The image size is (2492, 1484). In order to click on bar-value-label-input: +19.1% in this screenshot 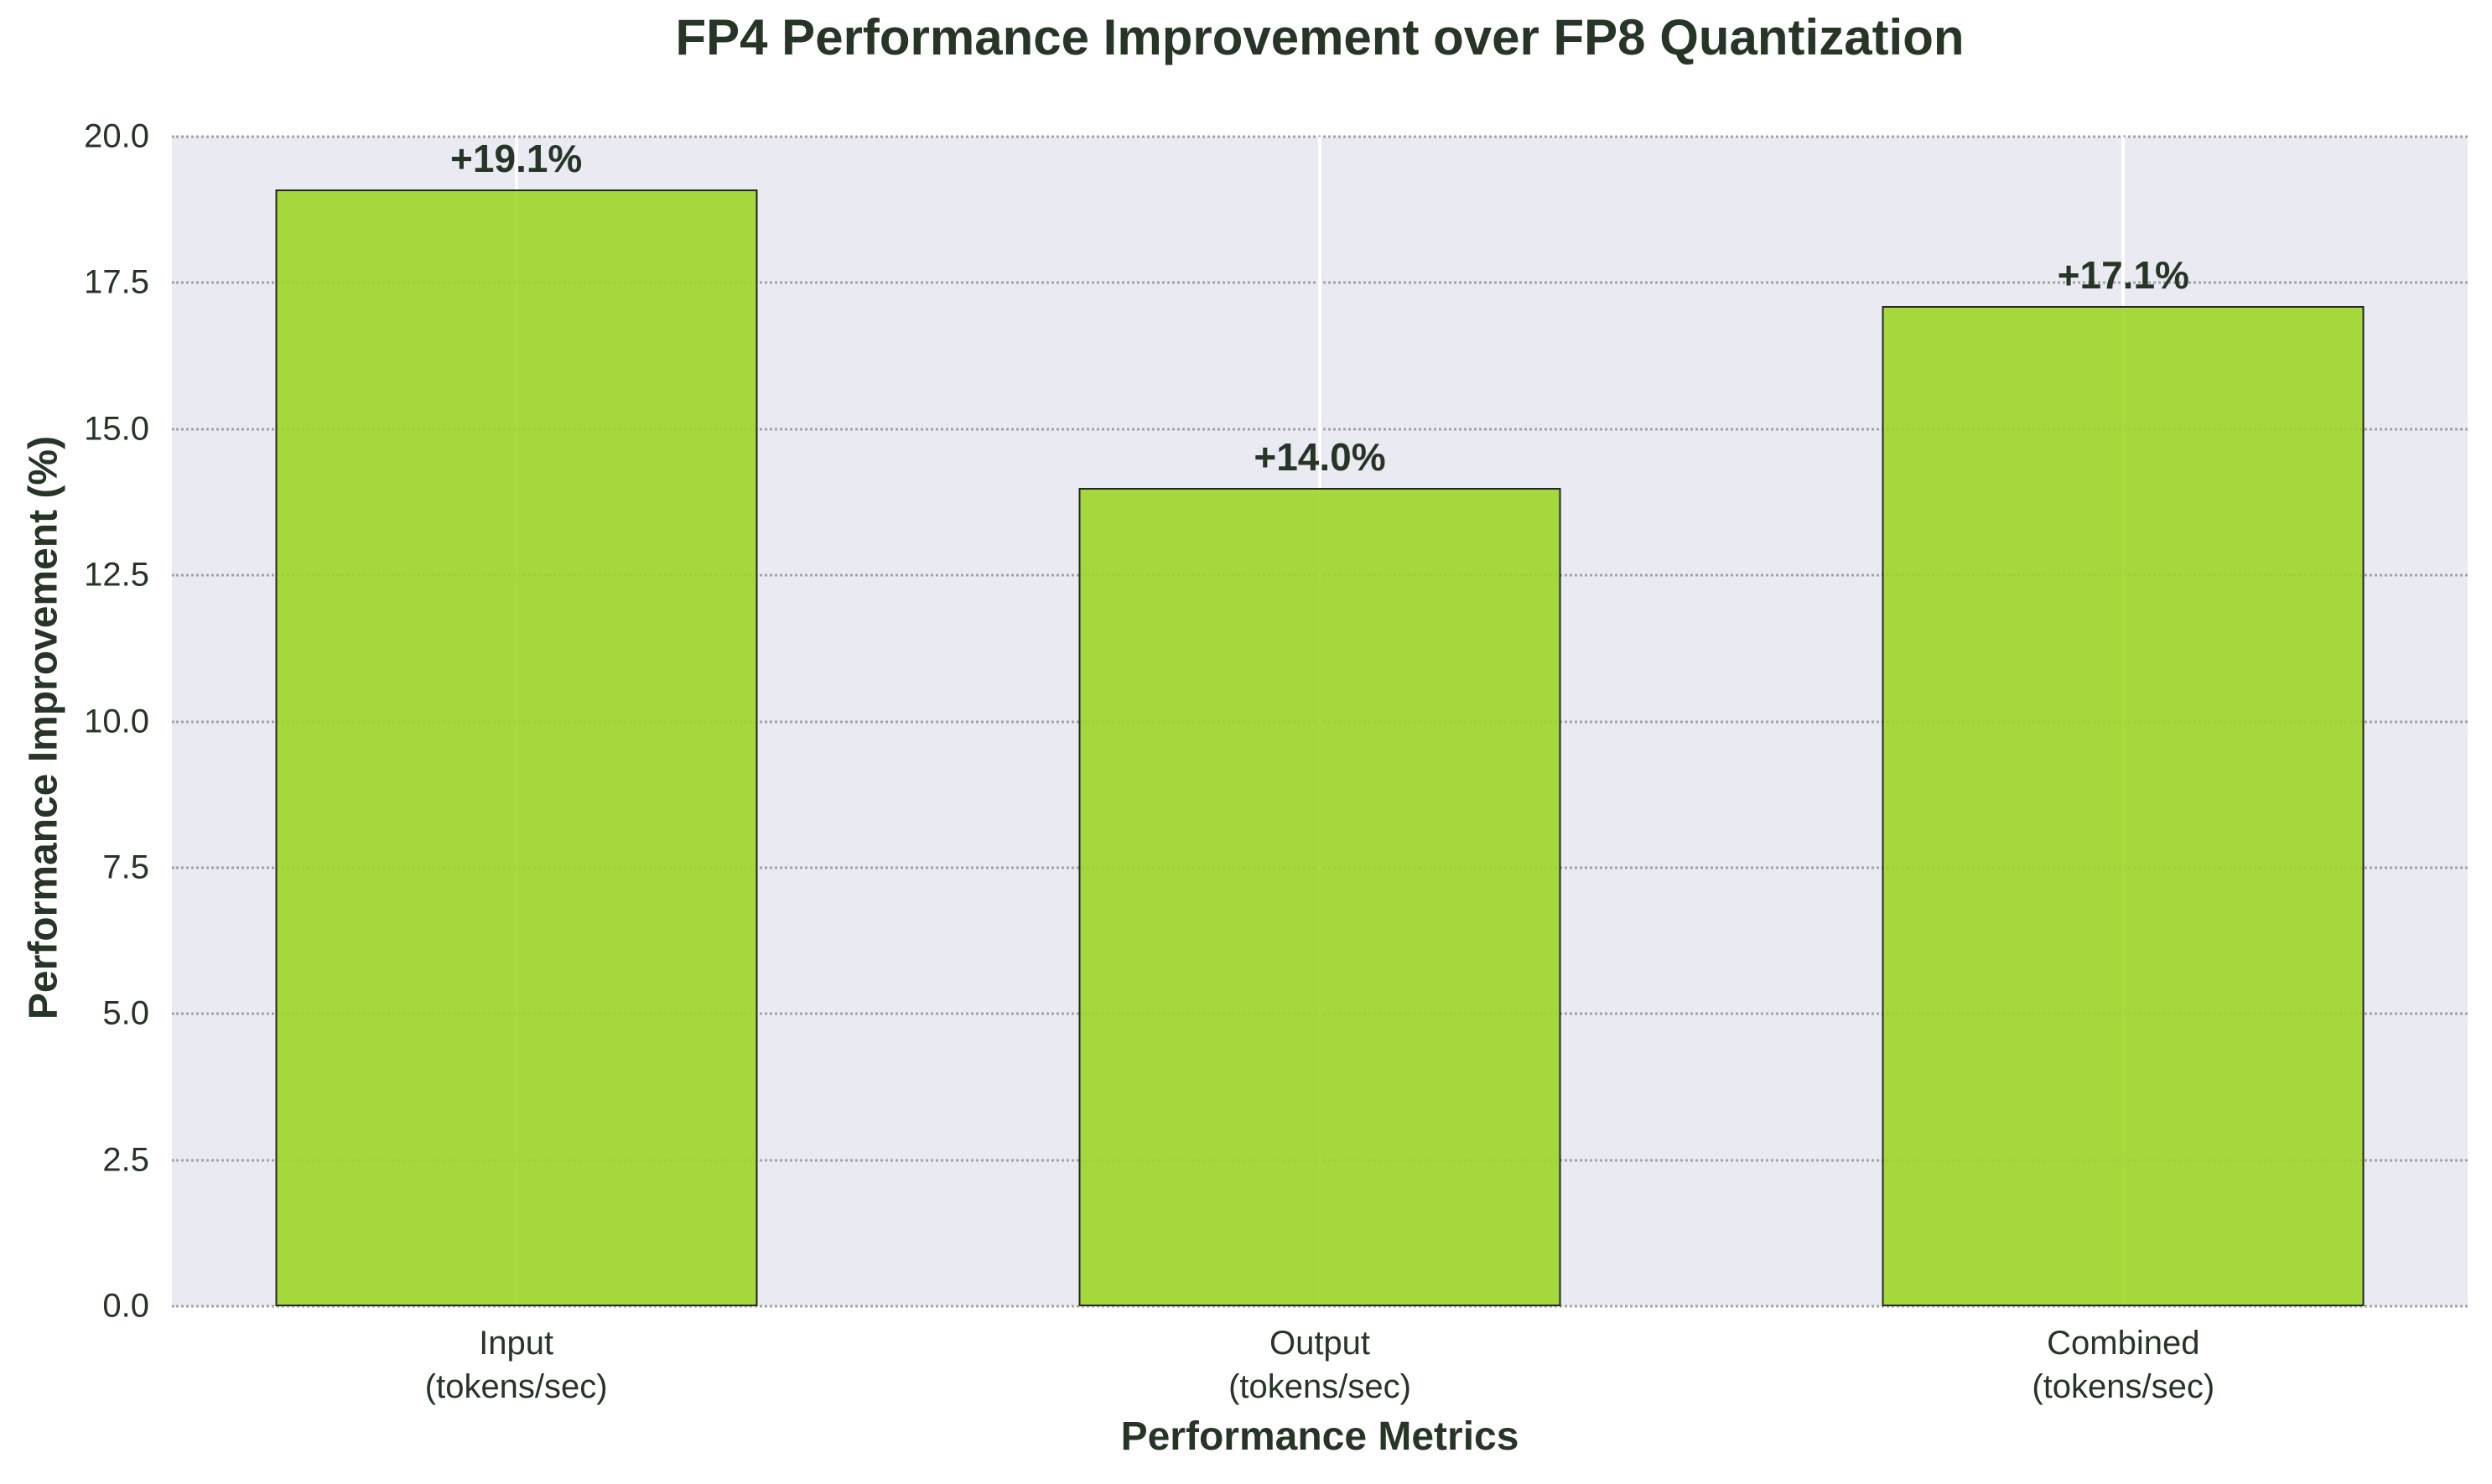, I will do `click(516, 158)`.